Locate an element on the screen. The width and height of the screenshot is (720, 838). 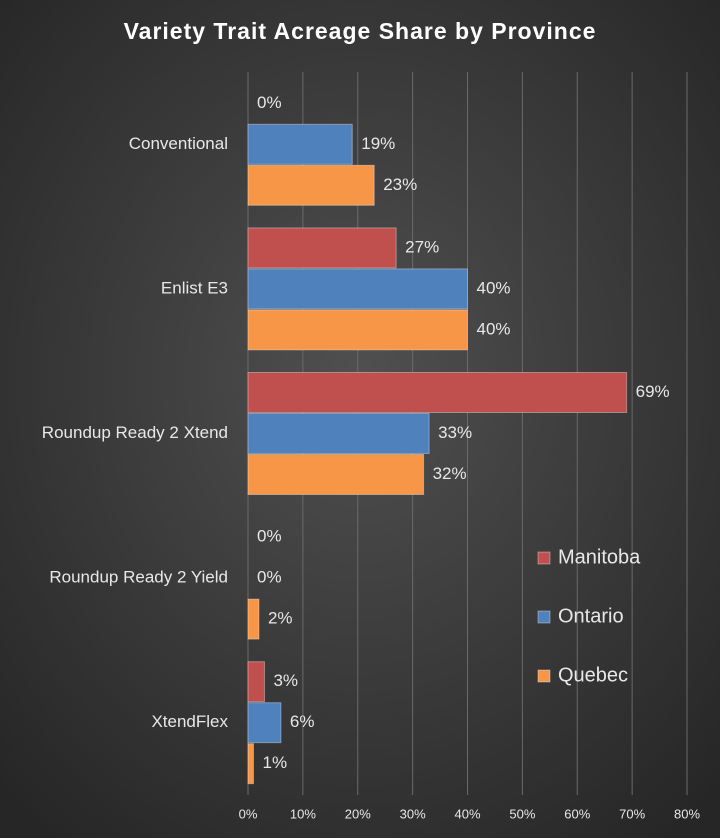
x-tick-label: 40% is located at coordinates (467, 813).